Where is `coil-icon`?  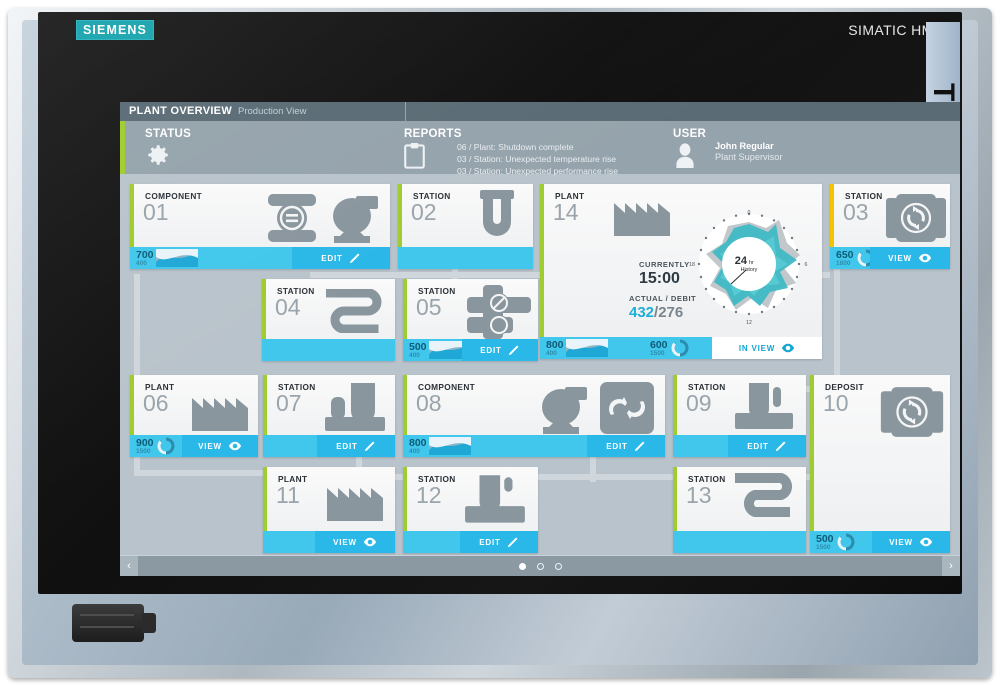
coil-icon is located at coordinates (354, 311).